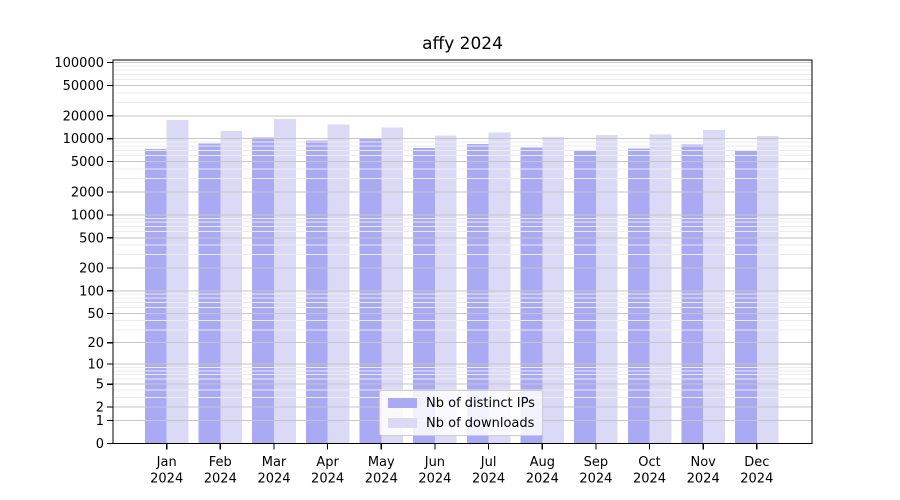 This screenshot has height=500, width=900. Describe the element at coordinates (480, 423) in the screenshot. I see `legend-label-downloads: Nb of downloads` at that location.